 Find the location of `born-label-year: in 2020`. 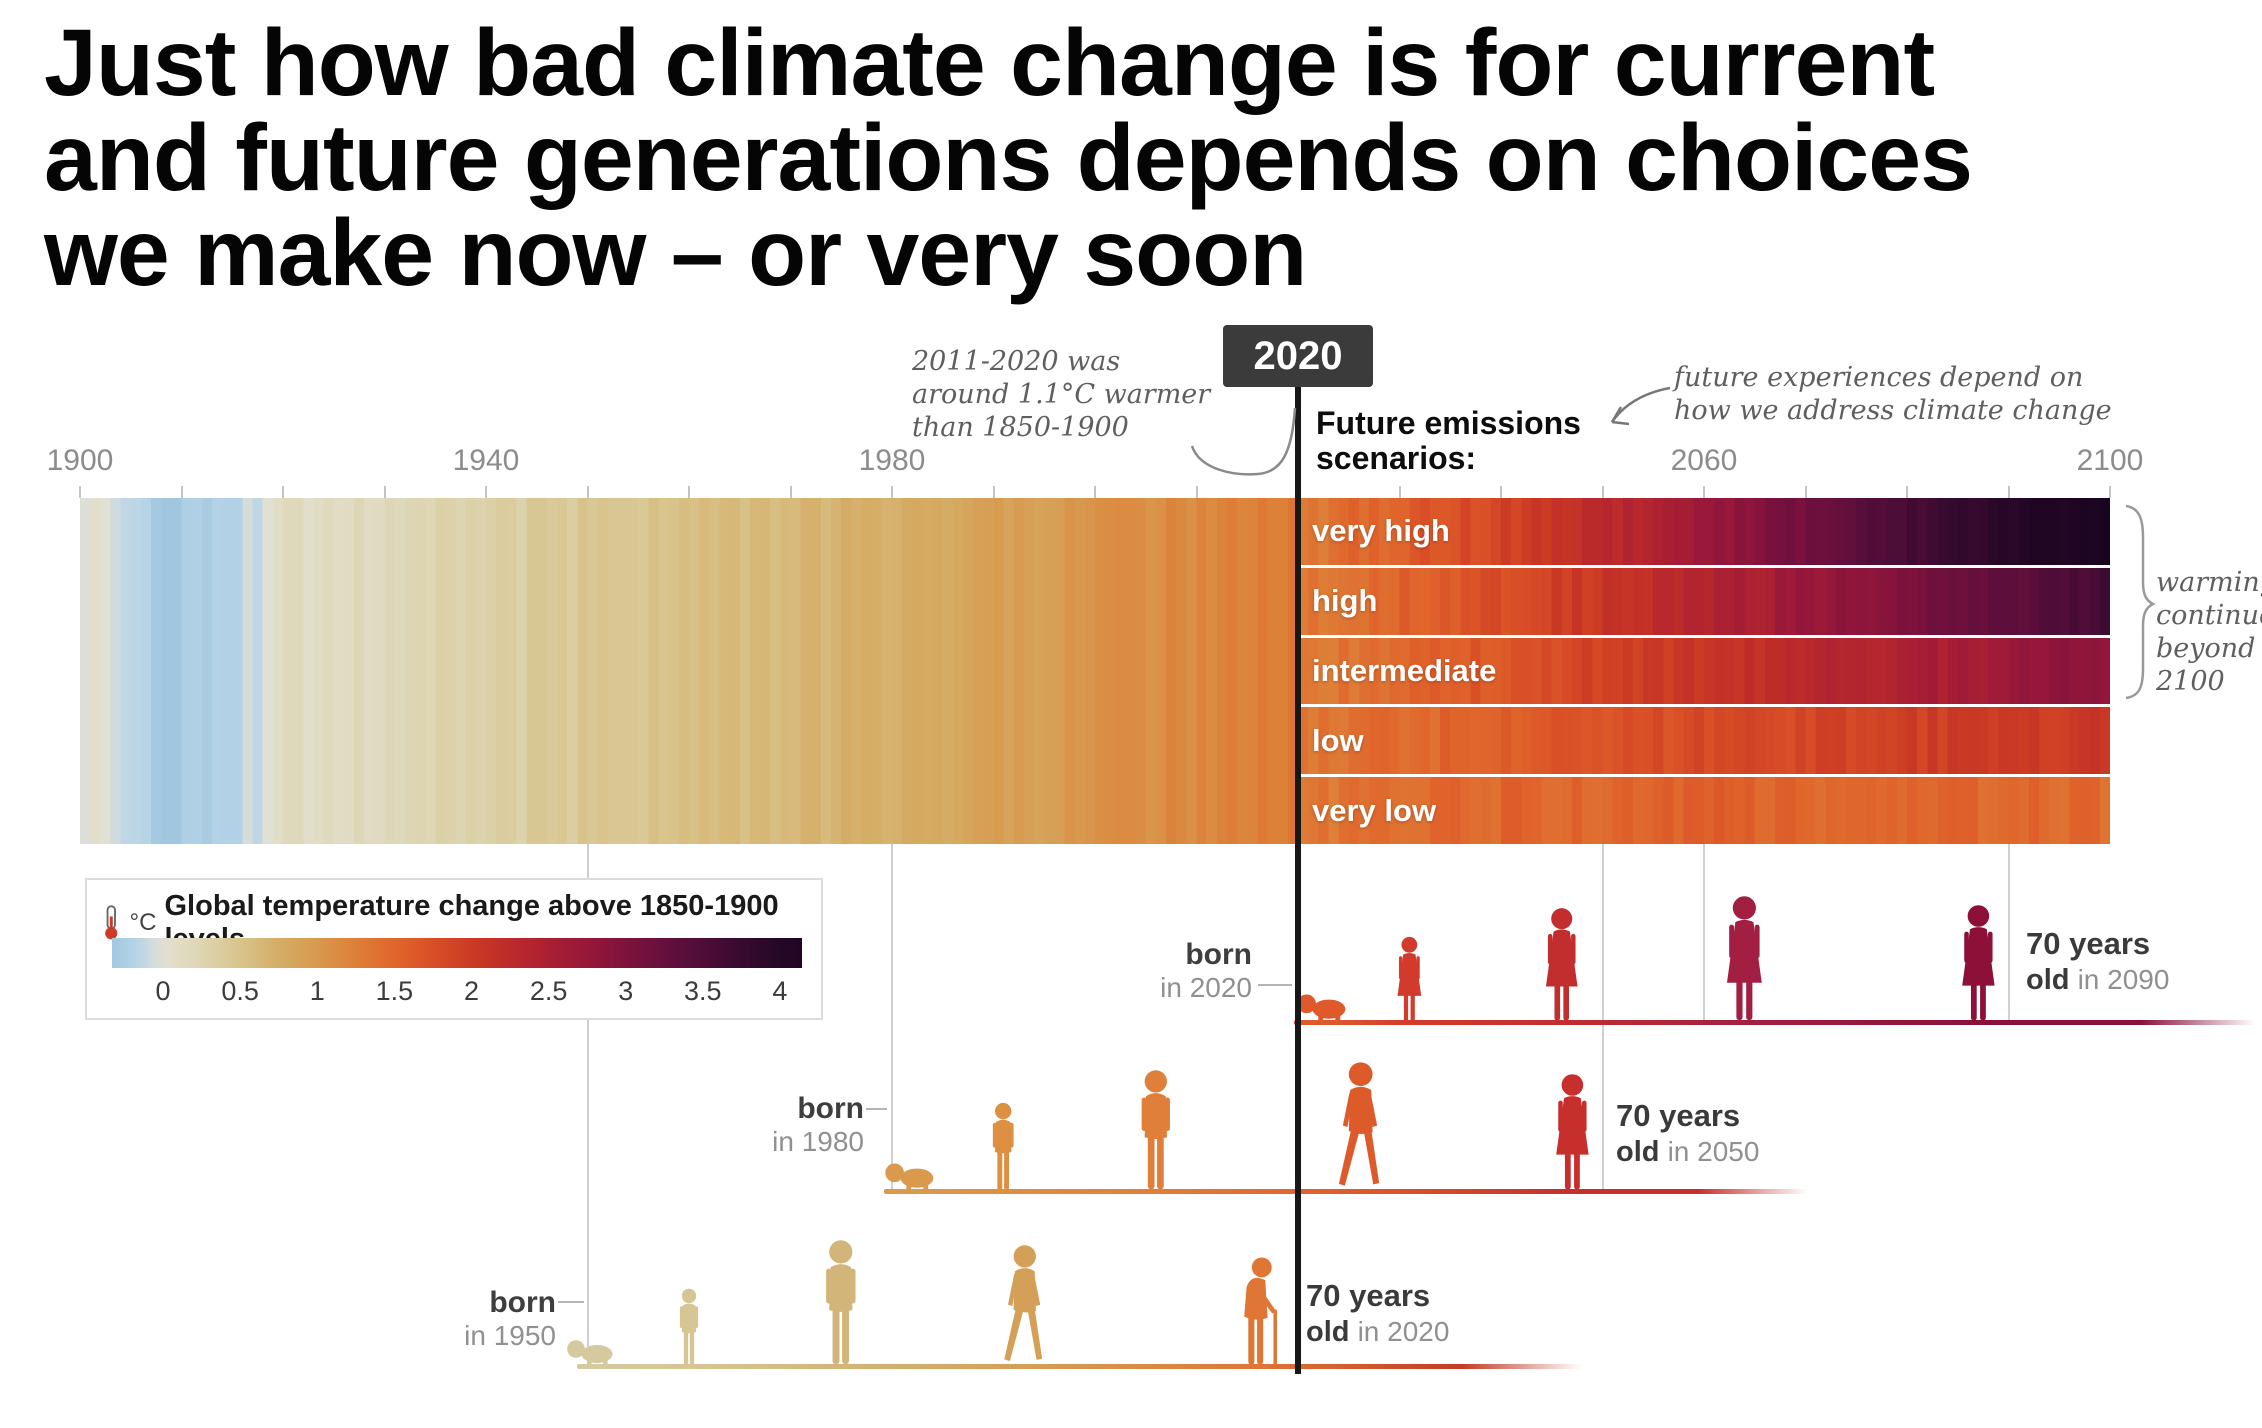

born-label-year: in 2020 is located at coordinates (1206, 987).